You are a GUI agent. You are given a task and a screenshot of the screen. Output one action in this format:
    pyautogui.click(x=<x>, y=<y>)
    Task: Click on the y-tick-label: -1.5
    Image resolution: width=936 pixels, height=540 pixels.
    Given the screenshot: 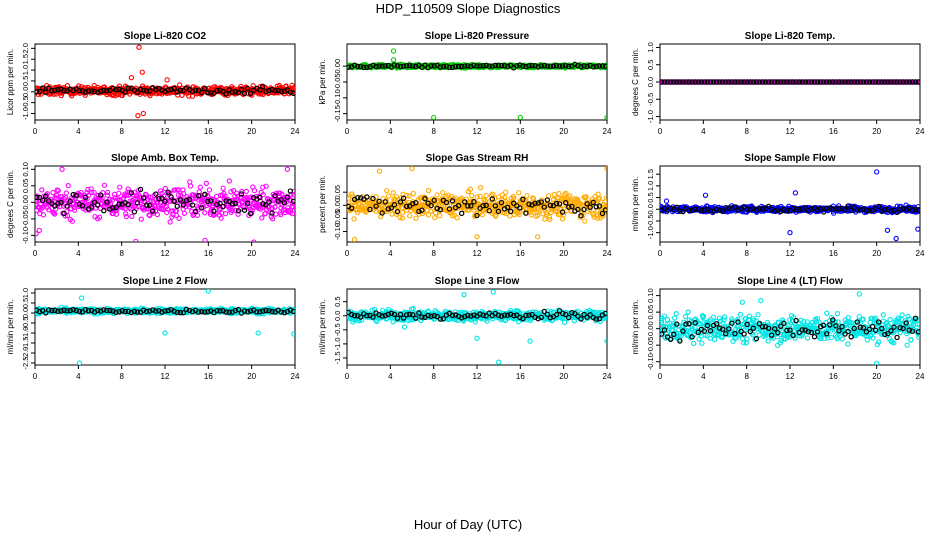 What is the action you would take?
    pyautogui.click(x=25, y=343)
    